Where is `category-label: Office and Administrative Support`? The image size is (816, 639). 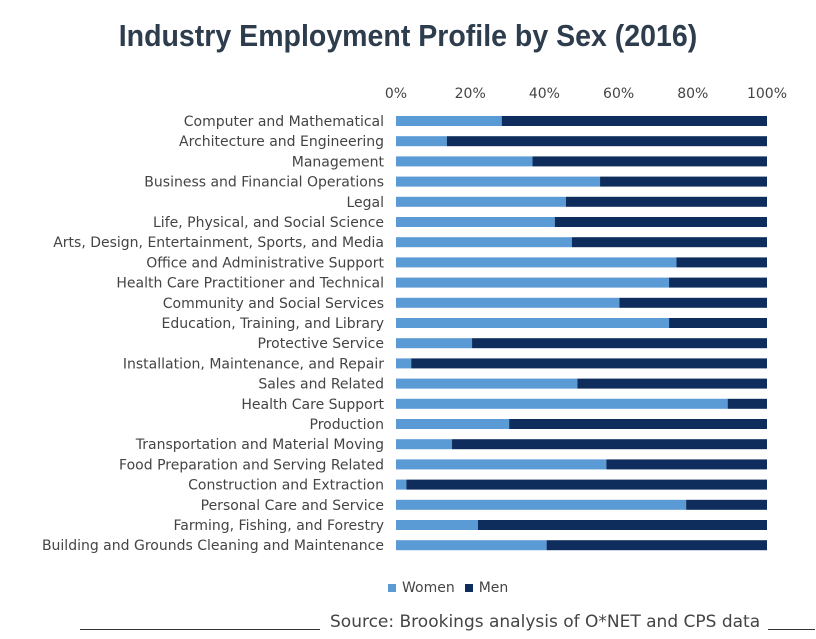 category-label: Office and Administrative Support is located at coordinates (265, 263).